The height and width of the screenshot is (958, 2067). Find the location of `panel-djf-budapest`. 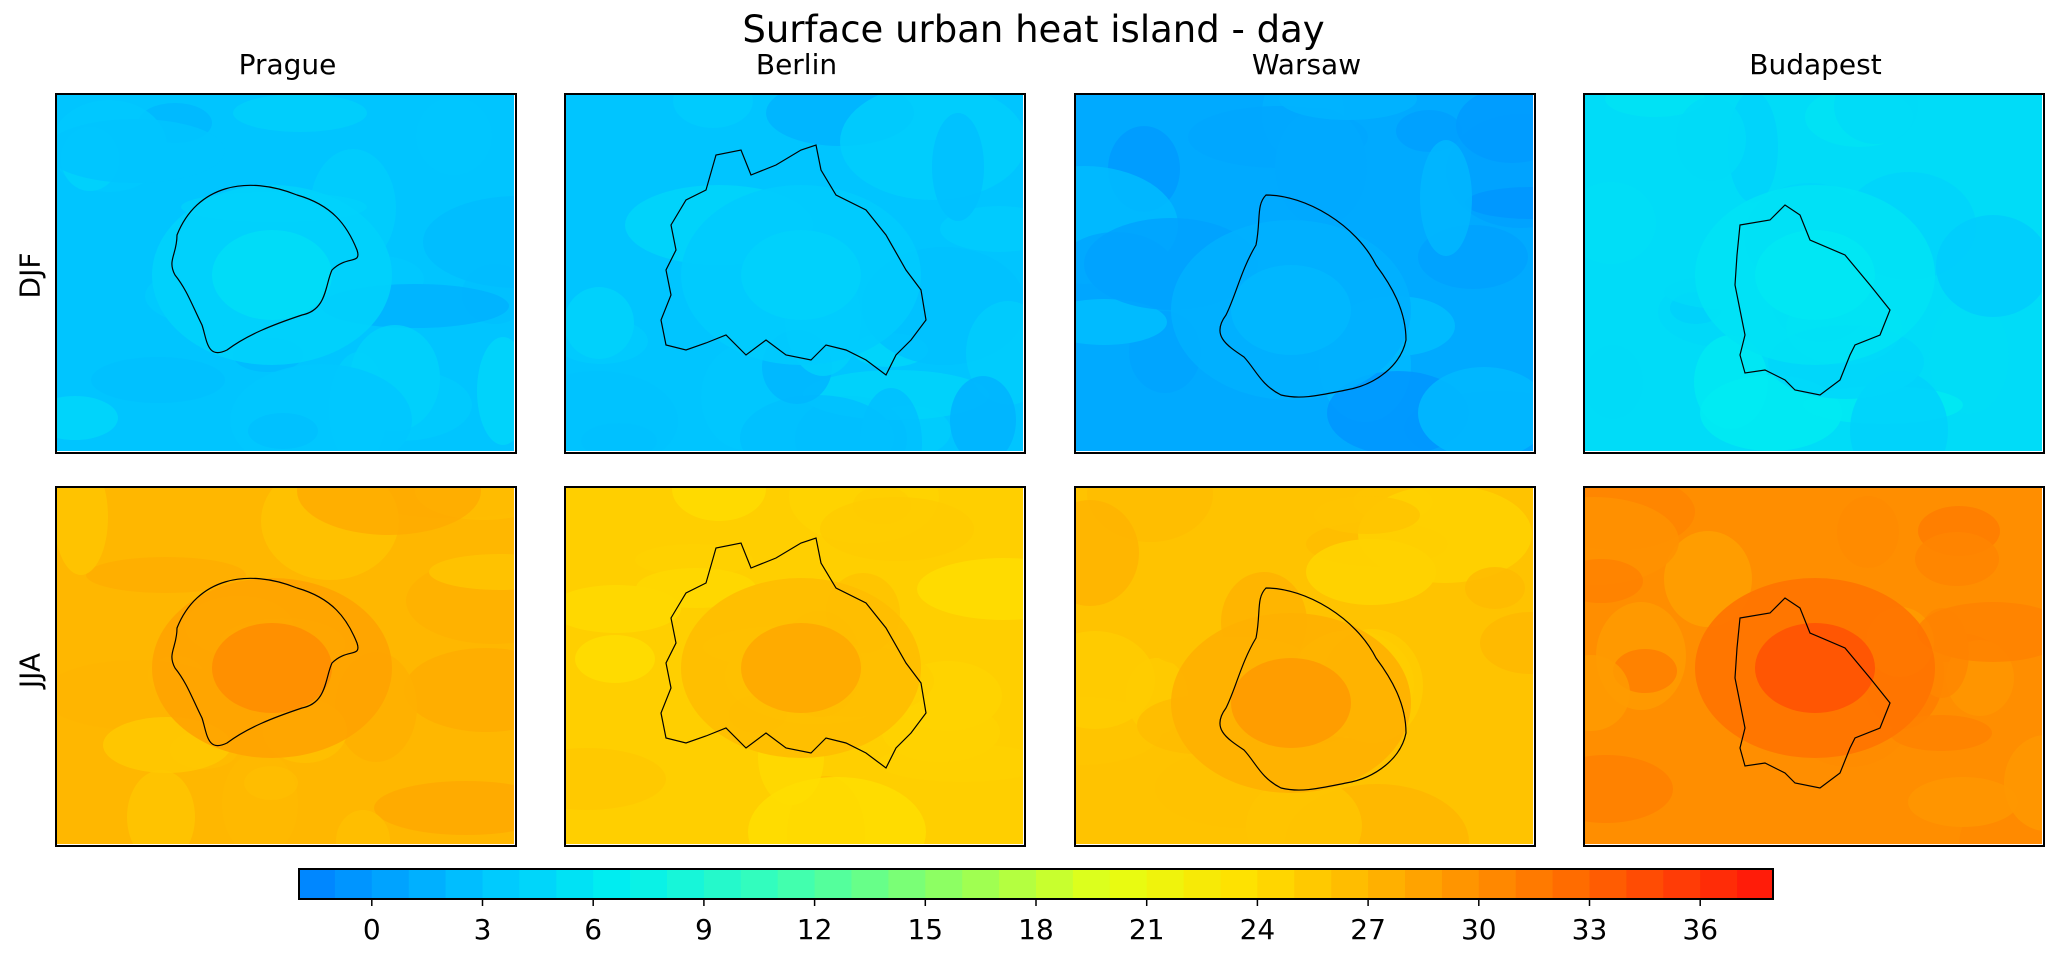

panel-djf-budapest is located at coordinates (1814, 273).